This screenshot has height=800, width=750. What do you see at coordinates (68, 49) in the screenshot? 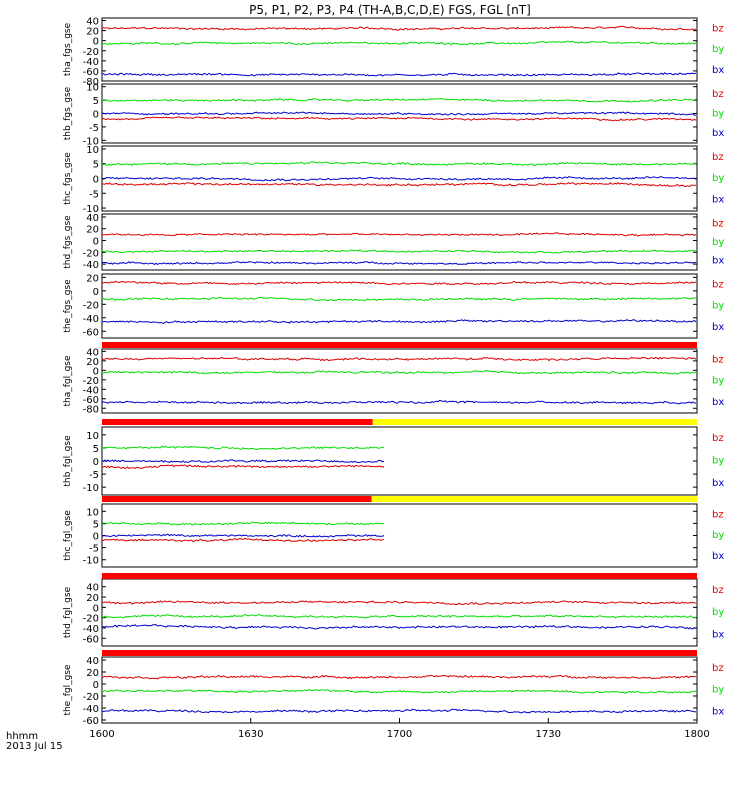
I see `panel-ylabel: tha_fgs_gse` at bounding box center [68, 49].